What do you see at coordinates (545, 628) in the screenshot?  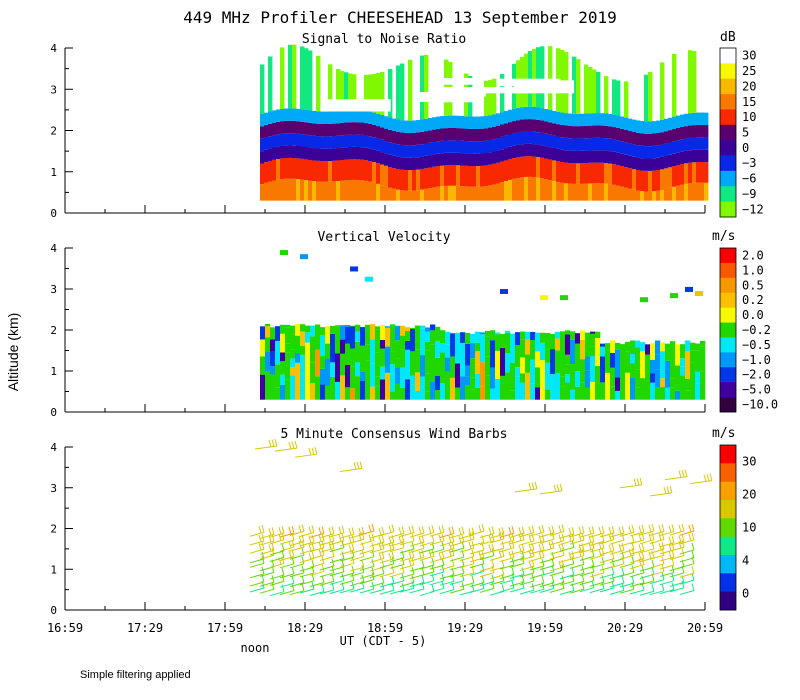 I see `x-tick-label: 19:59` at bounding box center [545, 628].